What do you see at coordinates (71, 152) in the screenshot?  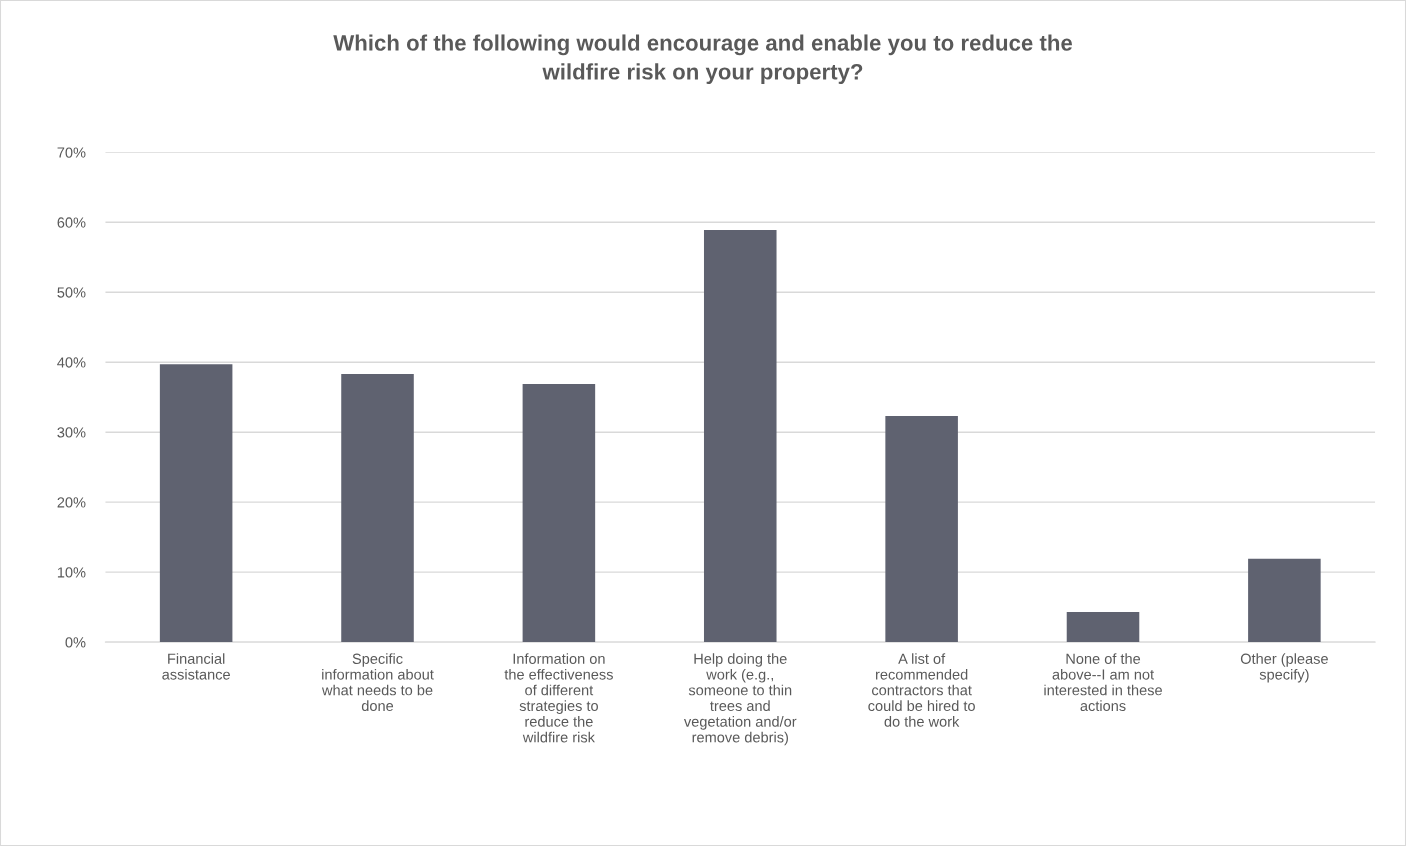 I see `y-tick-label: 70%` at bounding box center [71, 152].